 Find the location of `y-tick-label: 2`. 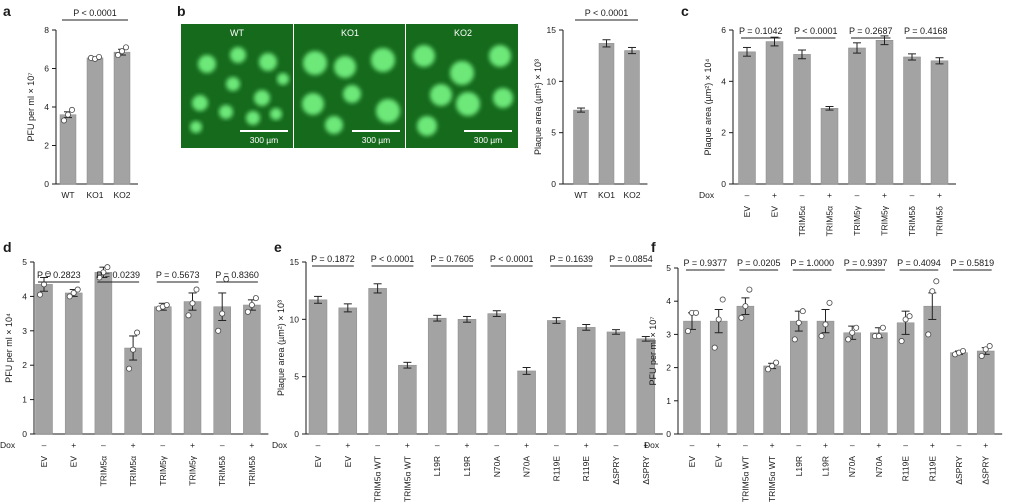

y-tick-label: 2 is located at coordinates (668, 368).